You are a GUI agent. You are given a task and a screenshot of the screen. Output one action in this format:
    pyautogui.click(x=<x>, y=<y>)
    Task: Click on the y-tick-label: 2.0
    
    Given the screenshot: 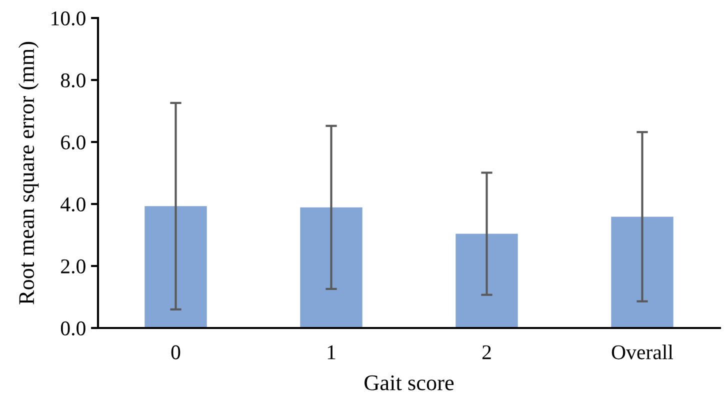 What is the action you would take?
    pyautogui.click(x=73, y=266)
    